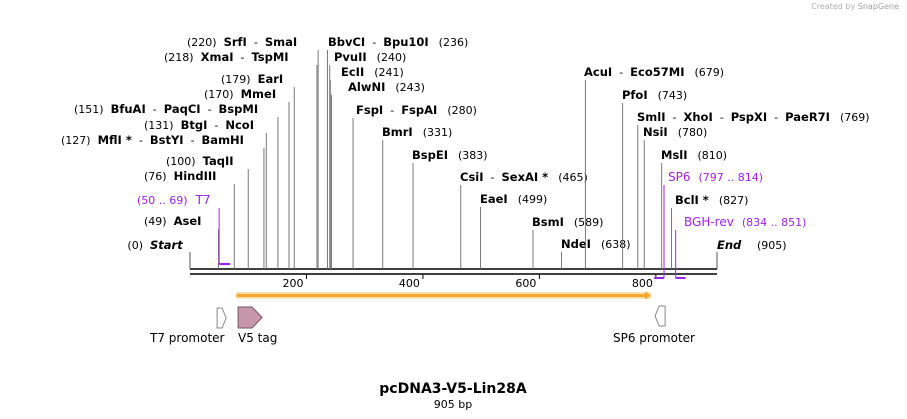 This screenshot has width=907, height=419. I want to click on site-label-group: (220) SrfI - SmaI, so click(242, 42).